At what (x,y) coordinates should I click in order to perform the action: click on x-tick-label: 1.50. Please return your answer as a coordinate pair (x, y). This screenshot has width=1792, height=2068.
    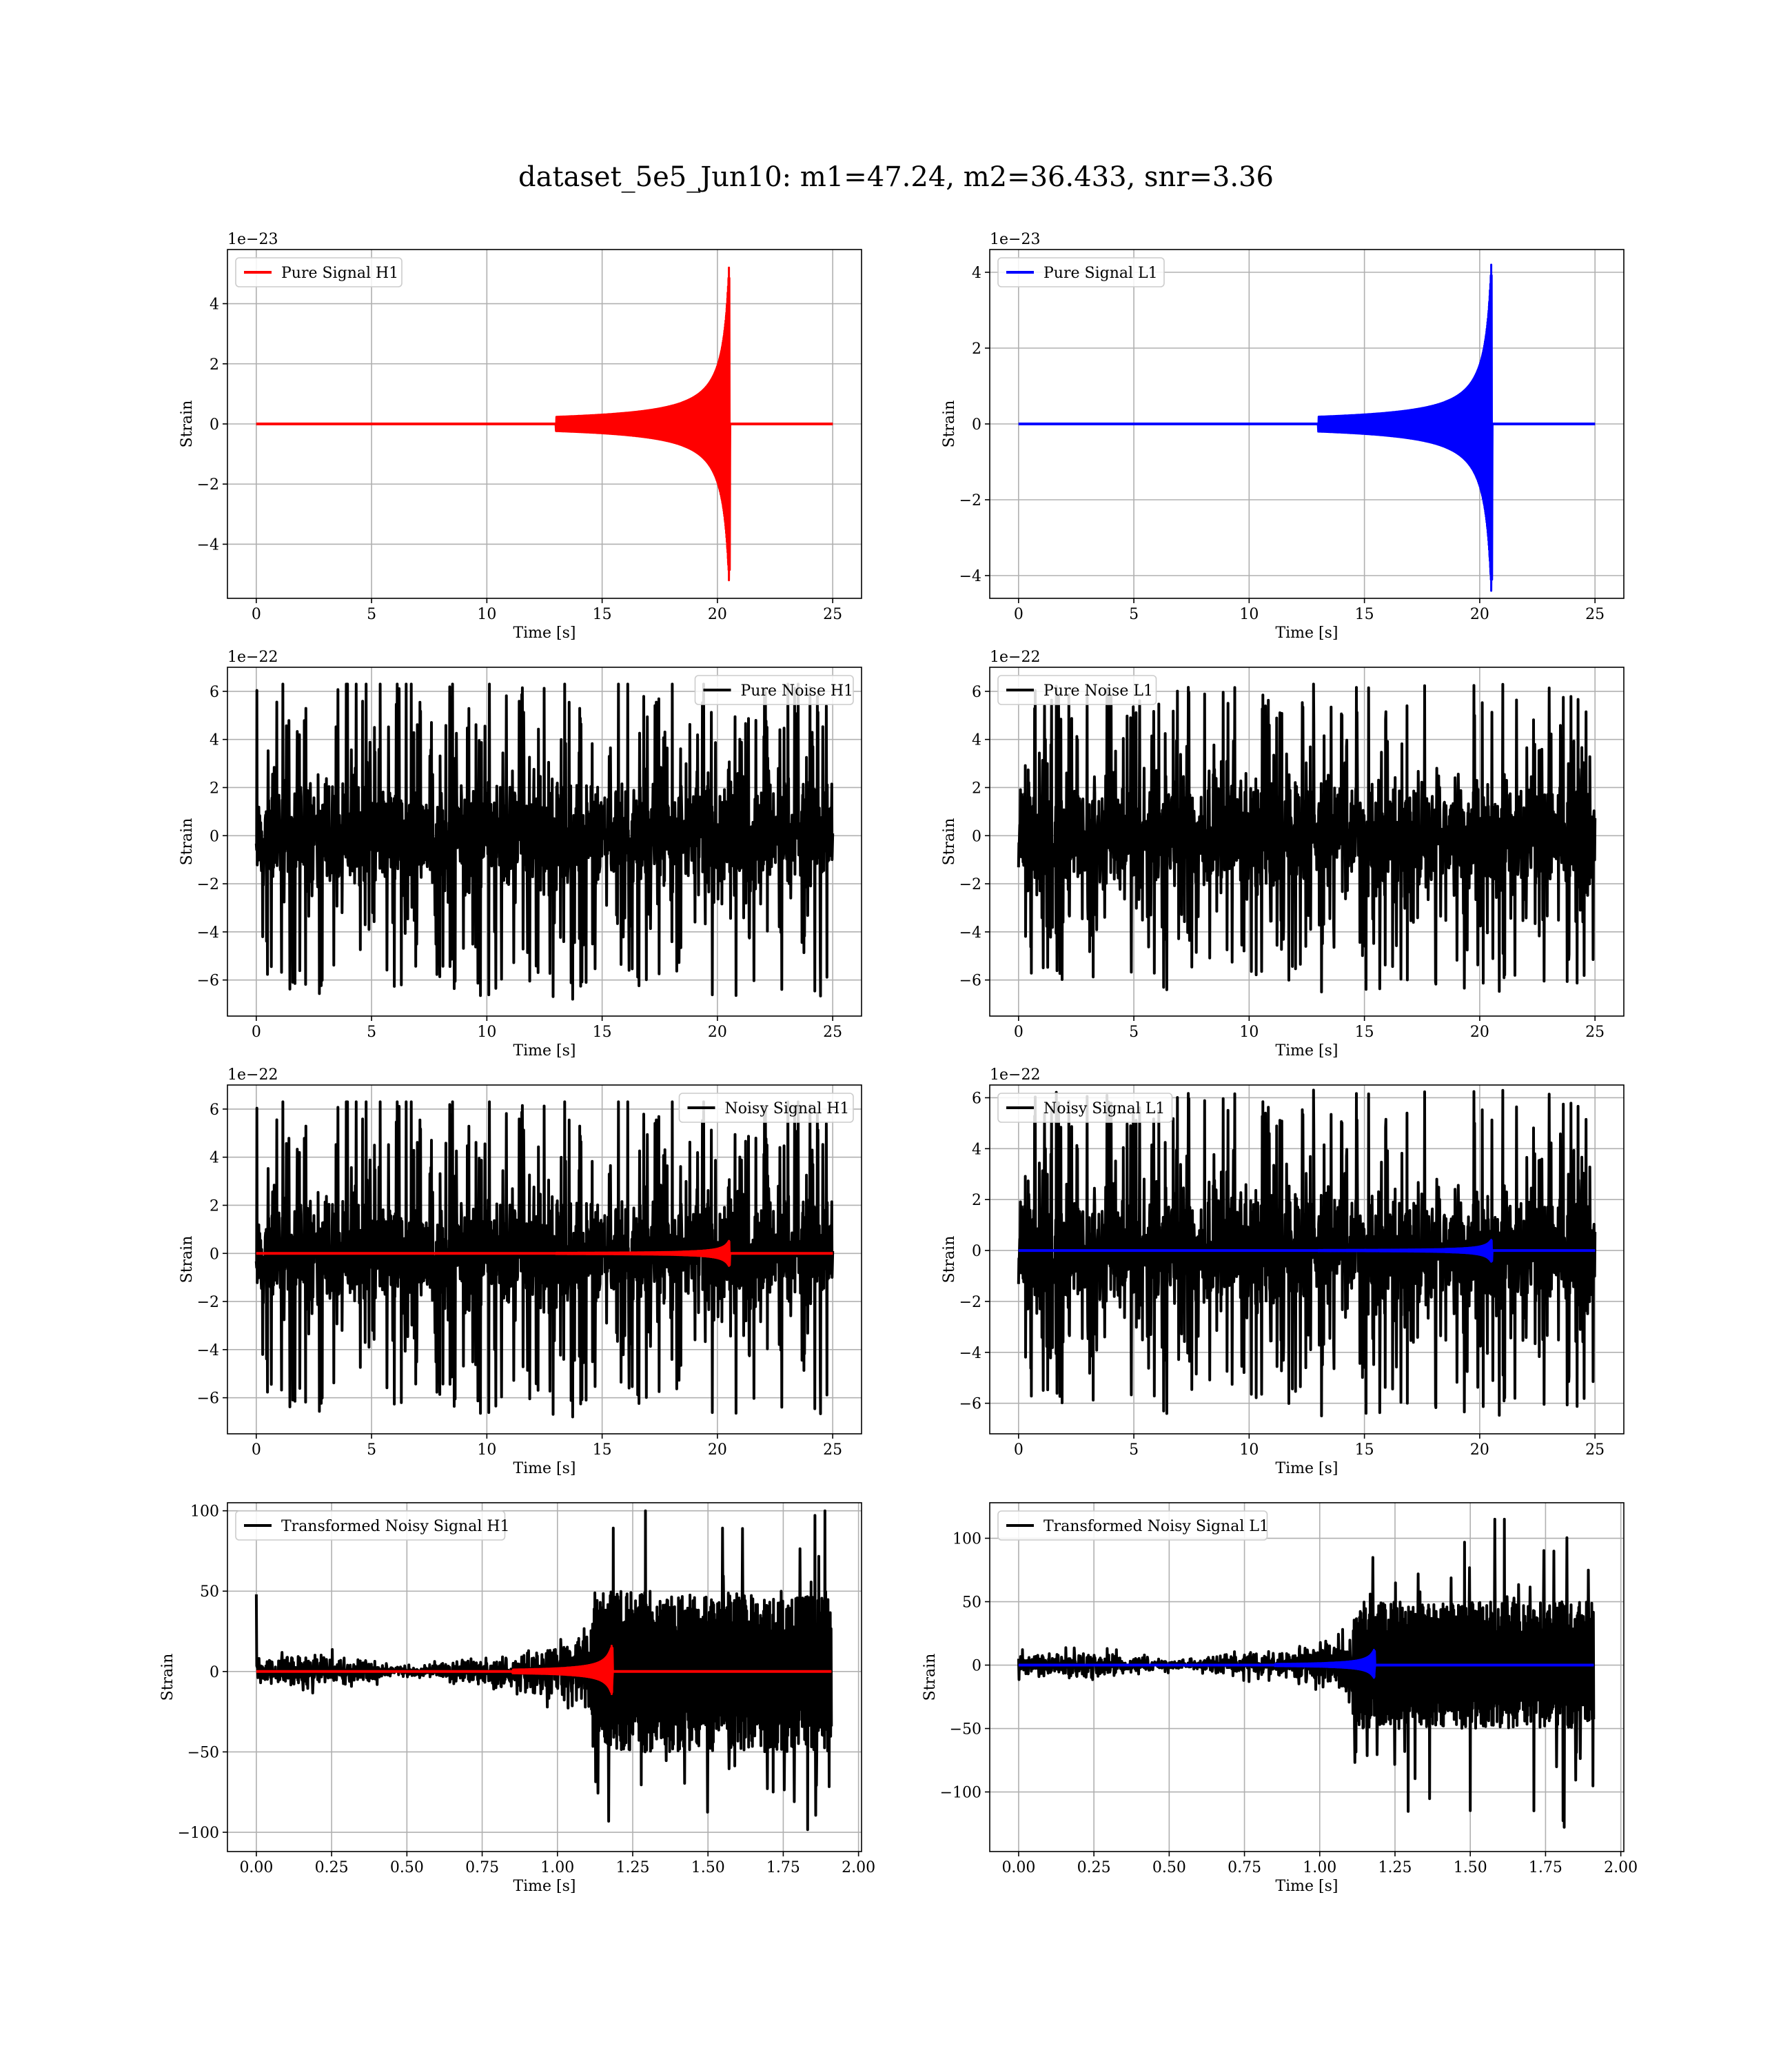
    Looking at the image, I should click on (708, 1867).